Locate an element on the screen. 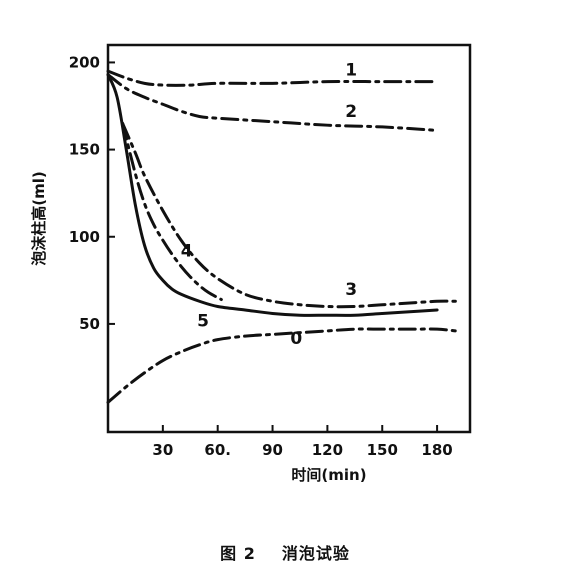  series-label-2: 2 is located at coordinates (351, 112).